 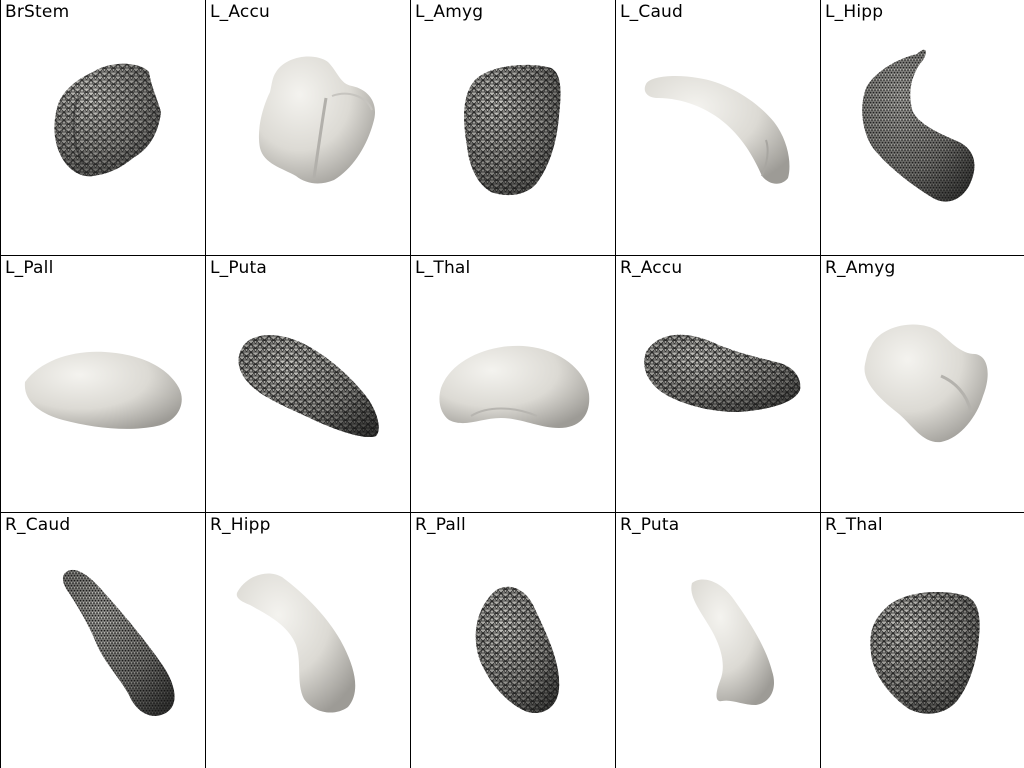 What do you see at coordinates (651, 268) in the screenshot?
I see `panel-label: R_Accu` at bounding box center [651, 268].